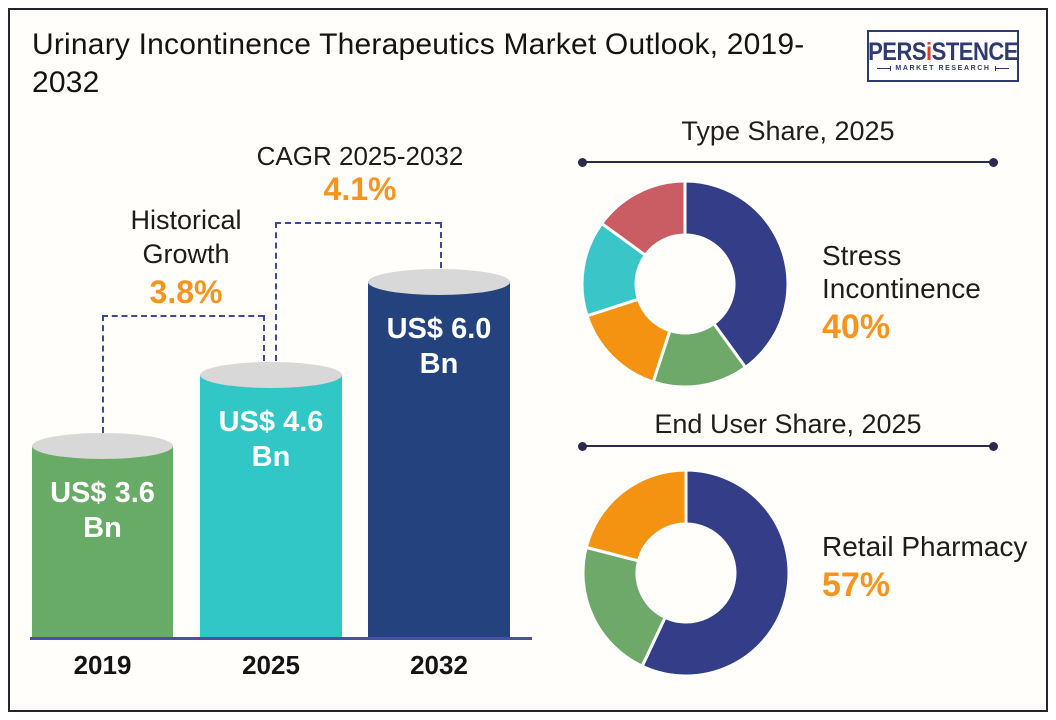  I want to click on end-user-share-title: End User Share, 2025, so click(788, 424).